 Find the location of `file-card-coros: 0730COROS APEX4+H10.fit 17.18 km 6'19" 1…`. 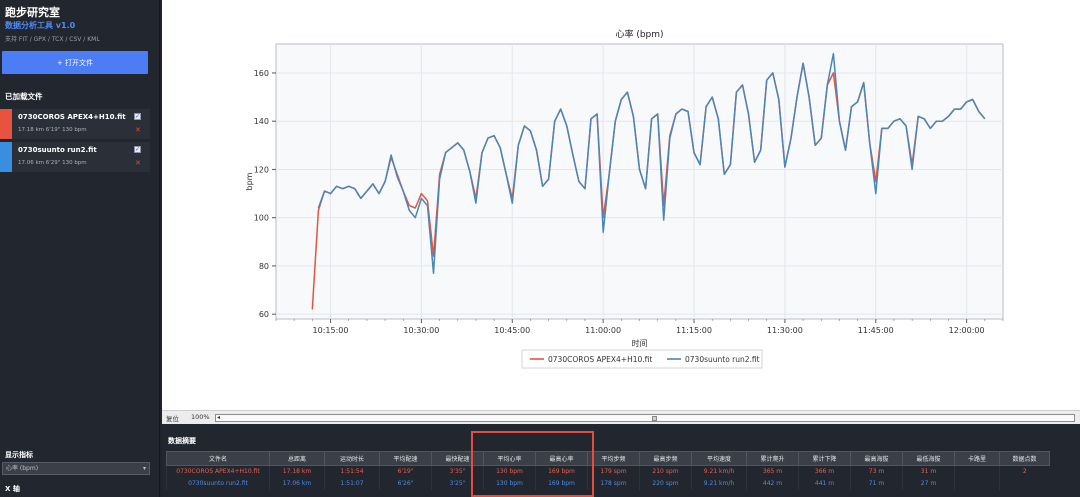

file-card-coros: 0730COROS APEX4+H10.fit 17.18 km 6'19" 1… is located at coordinates (75, 124).